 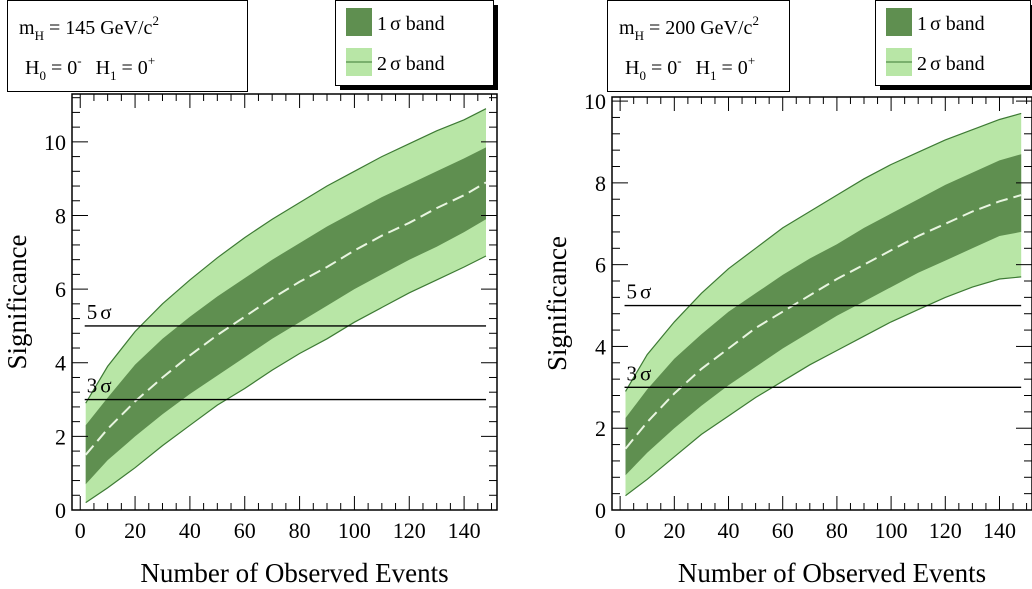 I want to click on band-2sigma-lower-edge, so click(x=823, y=386).